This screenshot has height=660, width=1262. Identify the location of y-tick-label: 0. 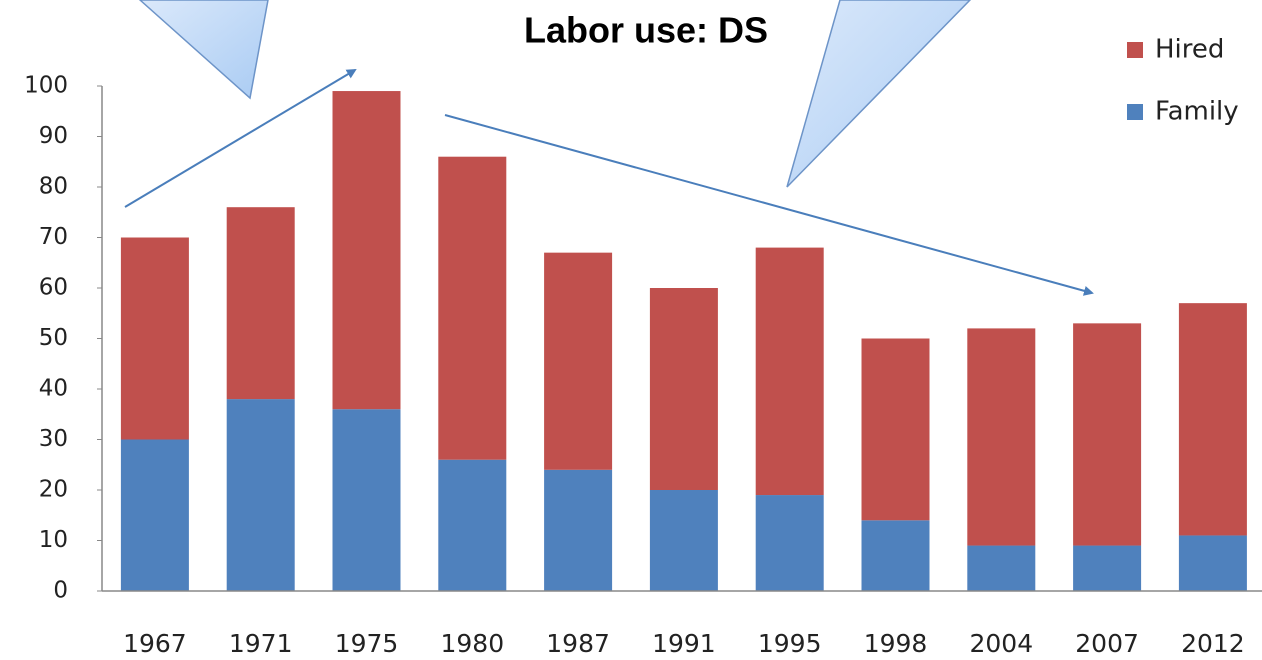
(60, 591).